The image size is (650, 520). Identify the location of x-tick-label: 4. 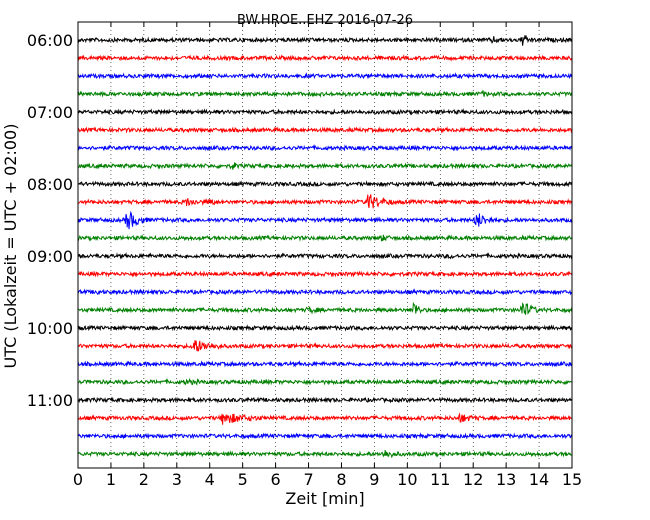
(210, 479).